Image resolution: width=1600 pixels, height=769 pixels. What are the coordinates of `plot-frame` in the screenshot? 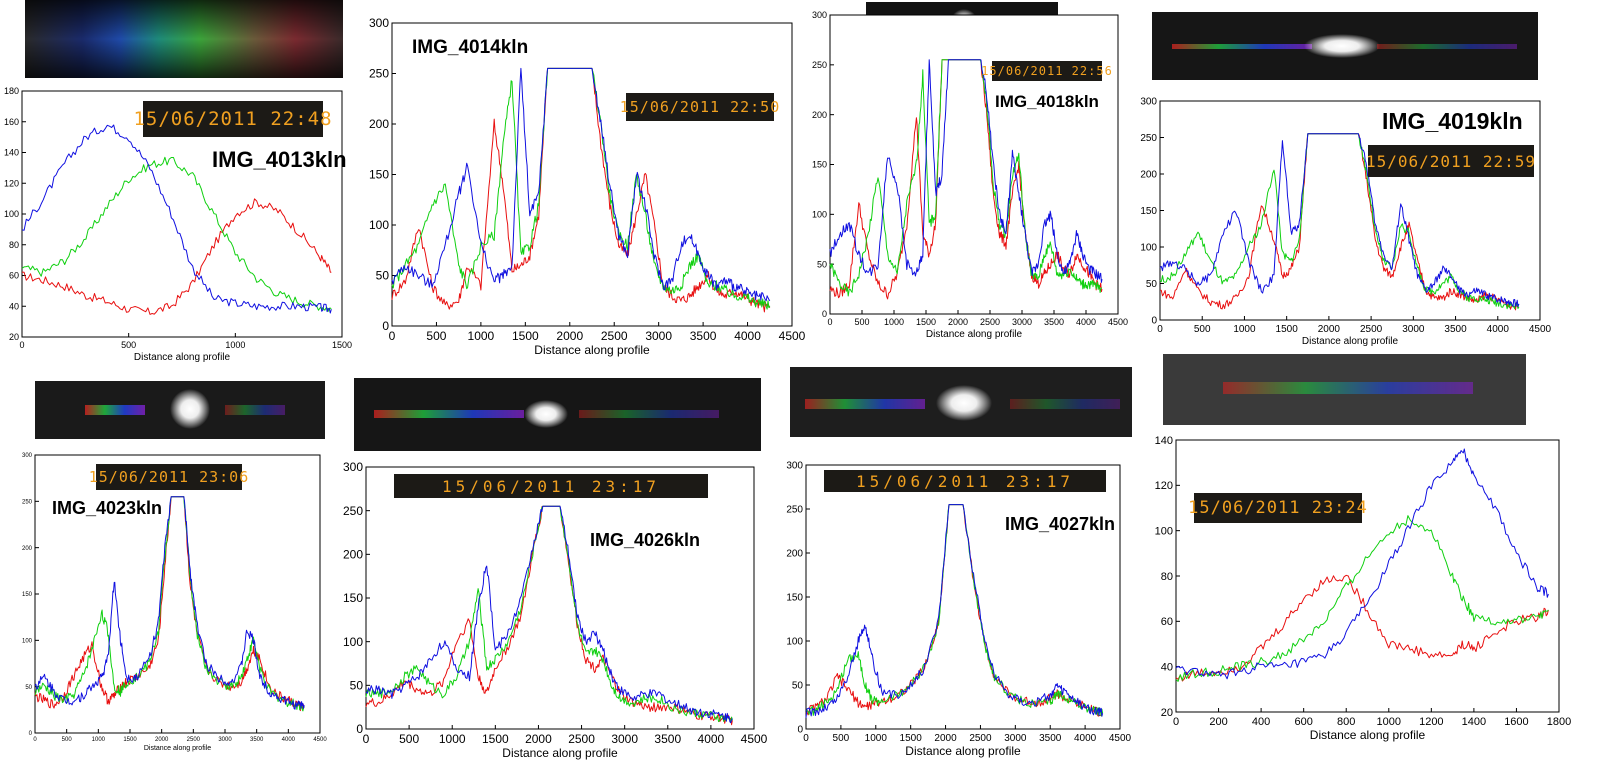 It's located at (1367, 576).